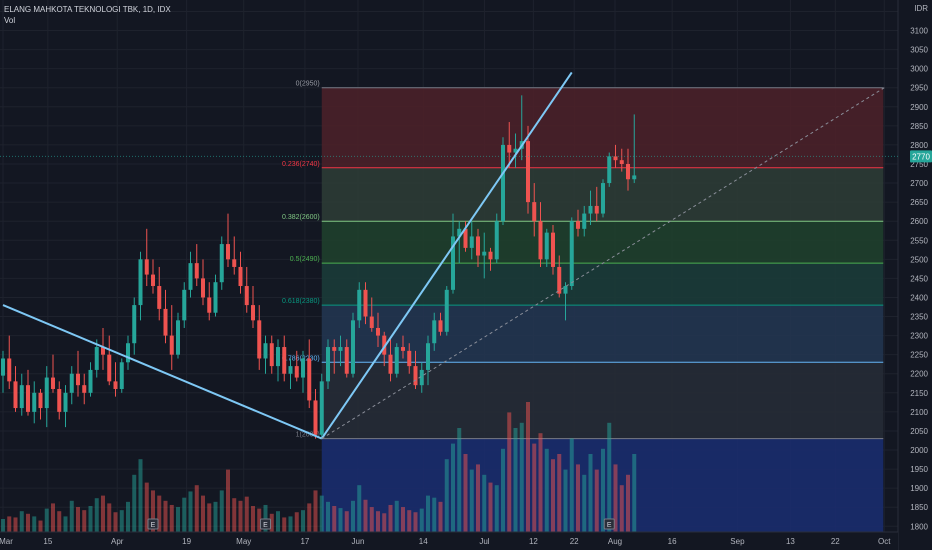 This screenshot has height=550, width=932. Describe the element at coordinates (919, 355) in the screenshot. I see `price-tick-label: 2250` at that location.